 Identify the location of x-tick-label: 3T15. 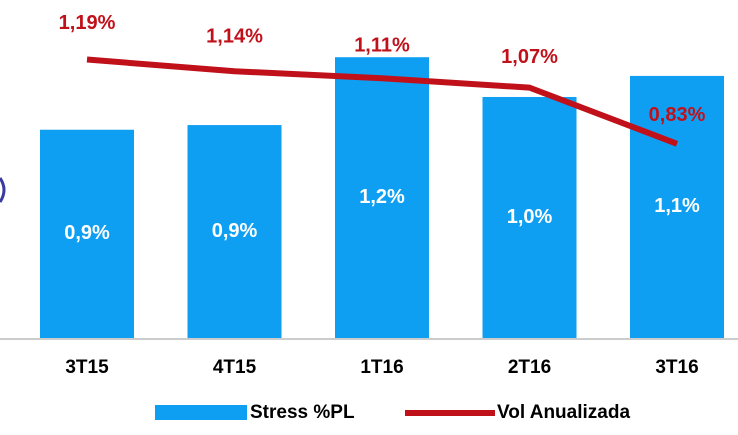
(87, 367).